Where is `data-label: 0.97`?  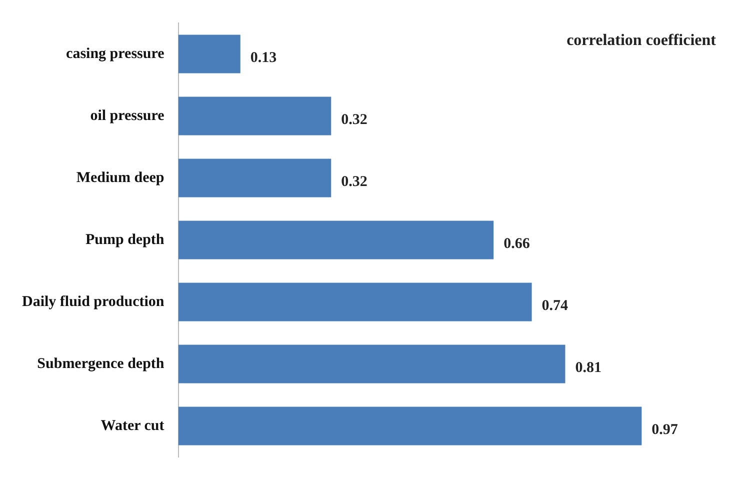
data-label: 0.97 is located at coordinates (665, 430).